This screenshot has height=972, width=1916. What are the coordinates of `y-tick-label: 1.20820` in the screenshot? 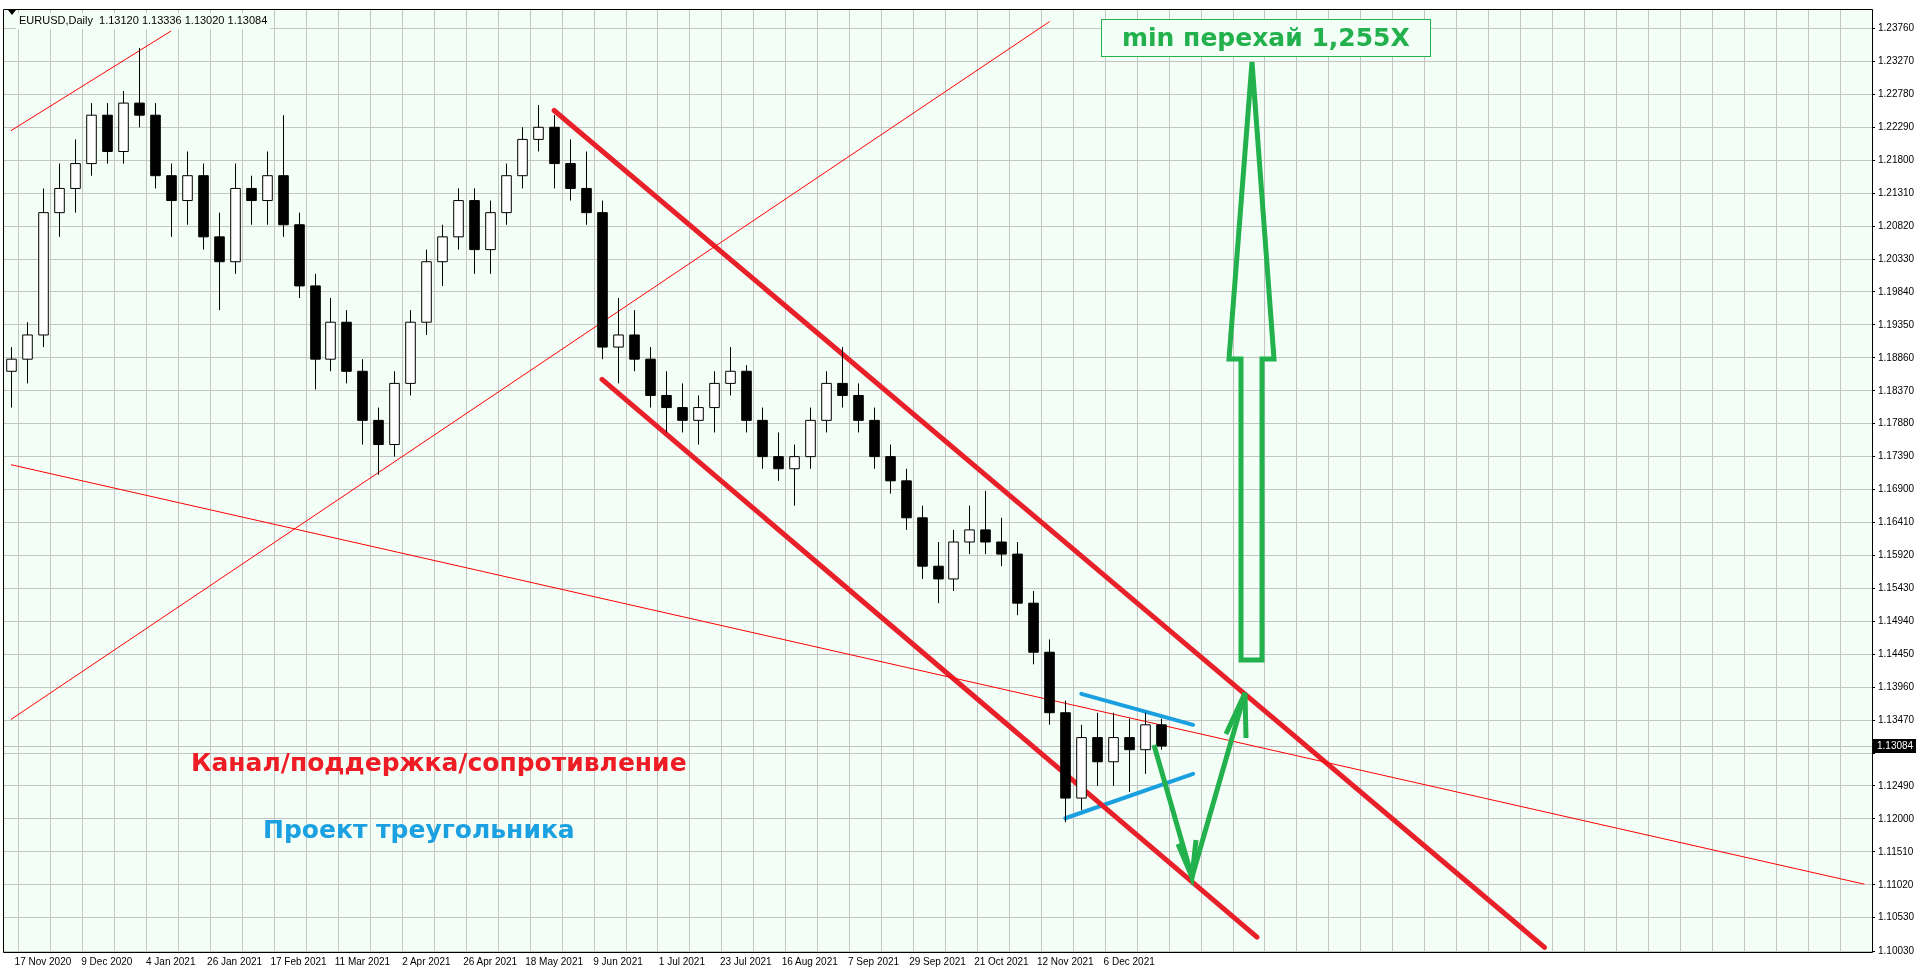 It's located at (1896, 225).